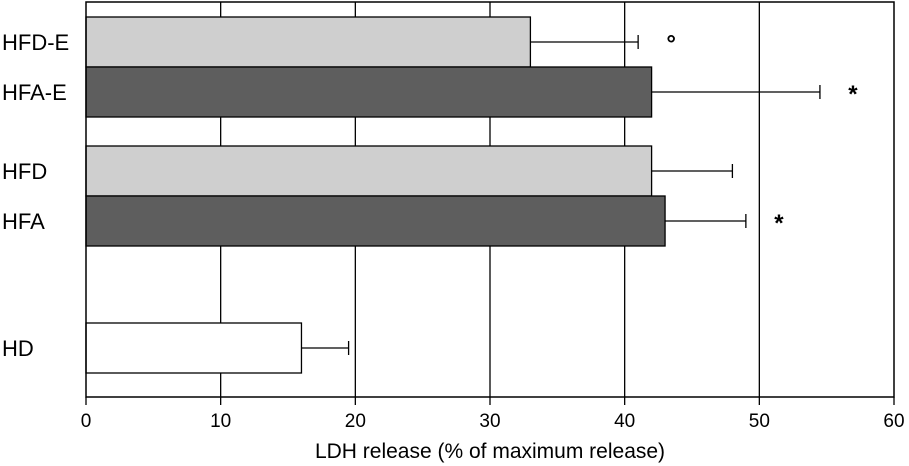 This screenshot has width=909, height=466. What do you see at coordinates (18, 348) in the screenshot?
I see `category-label-hd: HD` at bounding box center [18, 348].